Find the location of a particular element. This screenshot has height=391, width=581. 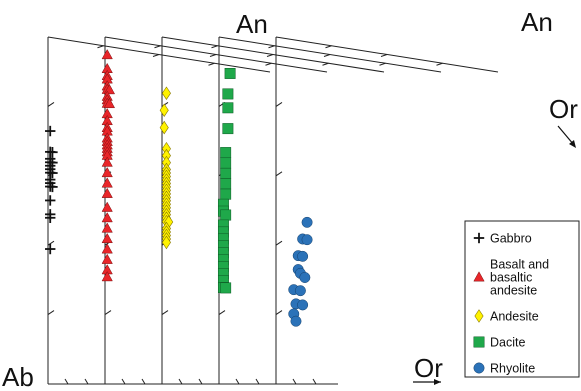

legend-label: Andesite is located at coordinates (514, 317).